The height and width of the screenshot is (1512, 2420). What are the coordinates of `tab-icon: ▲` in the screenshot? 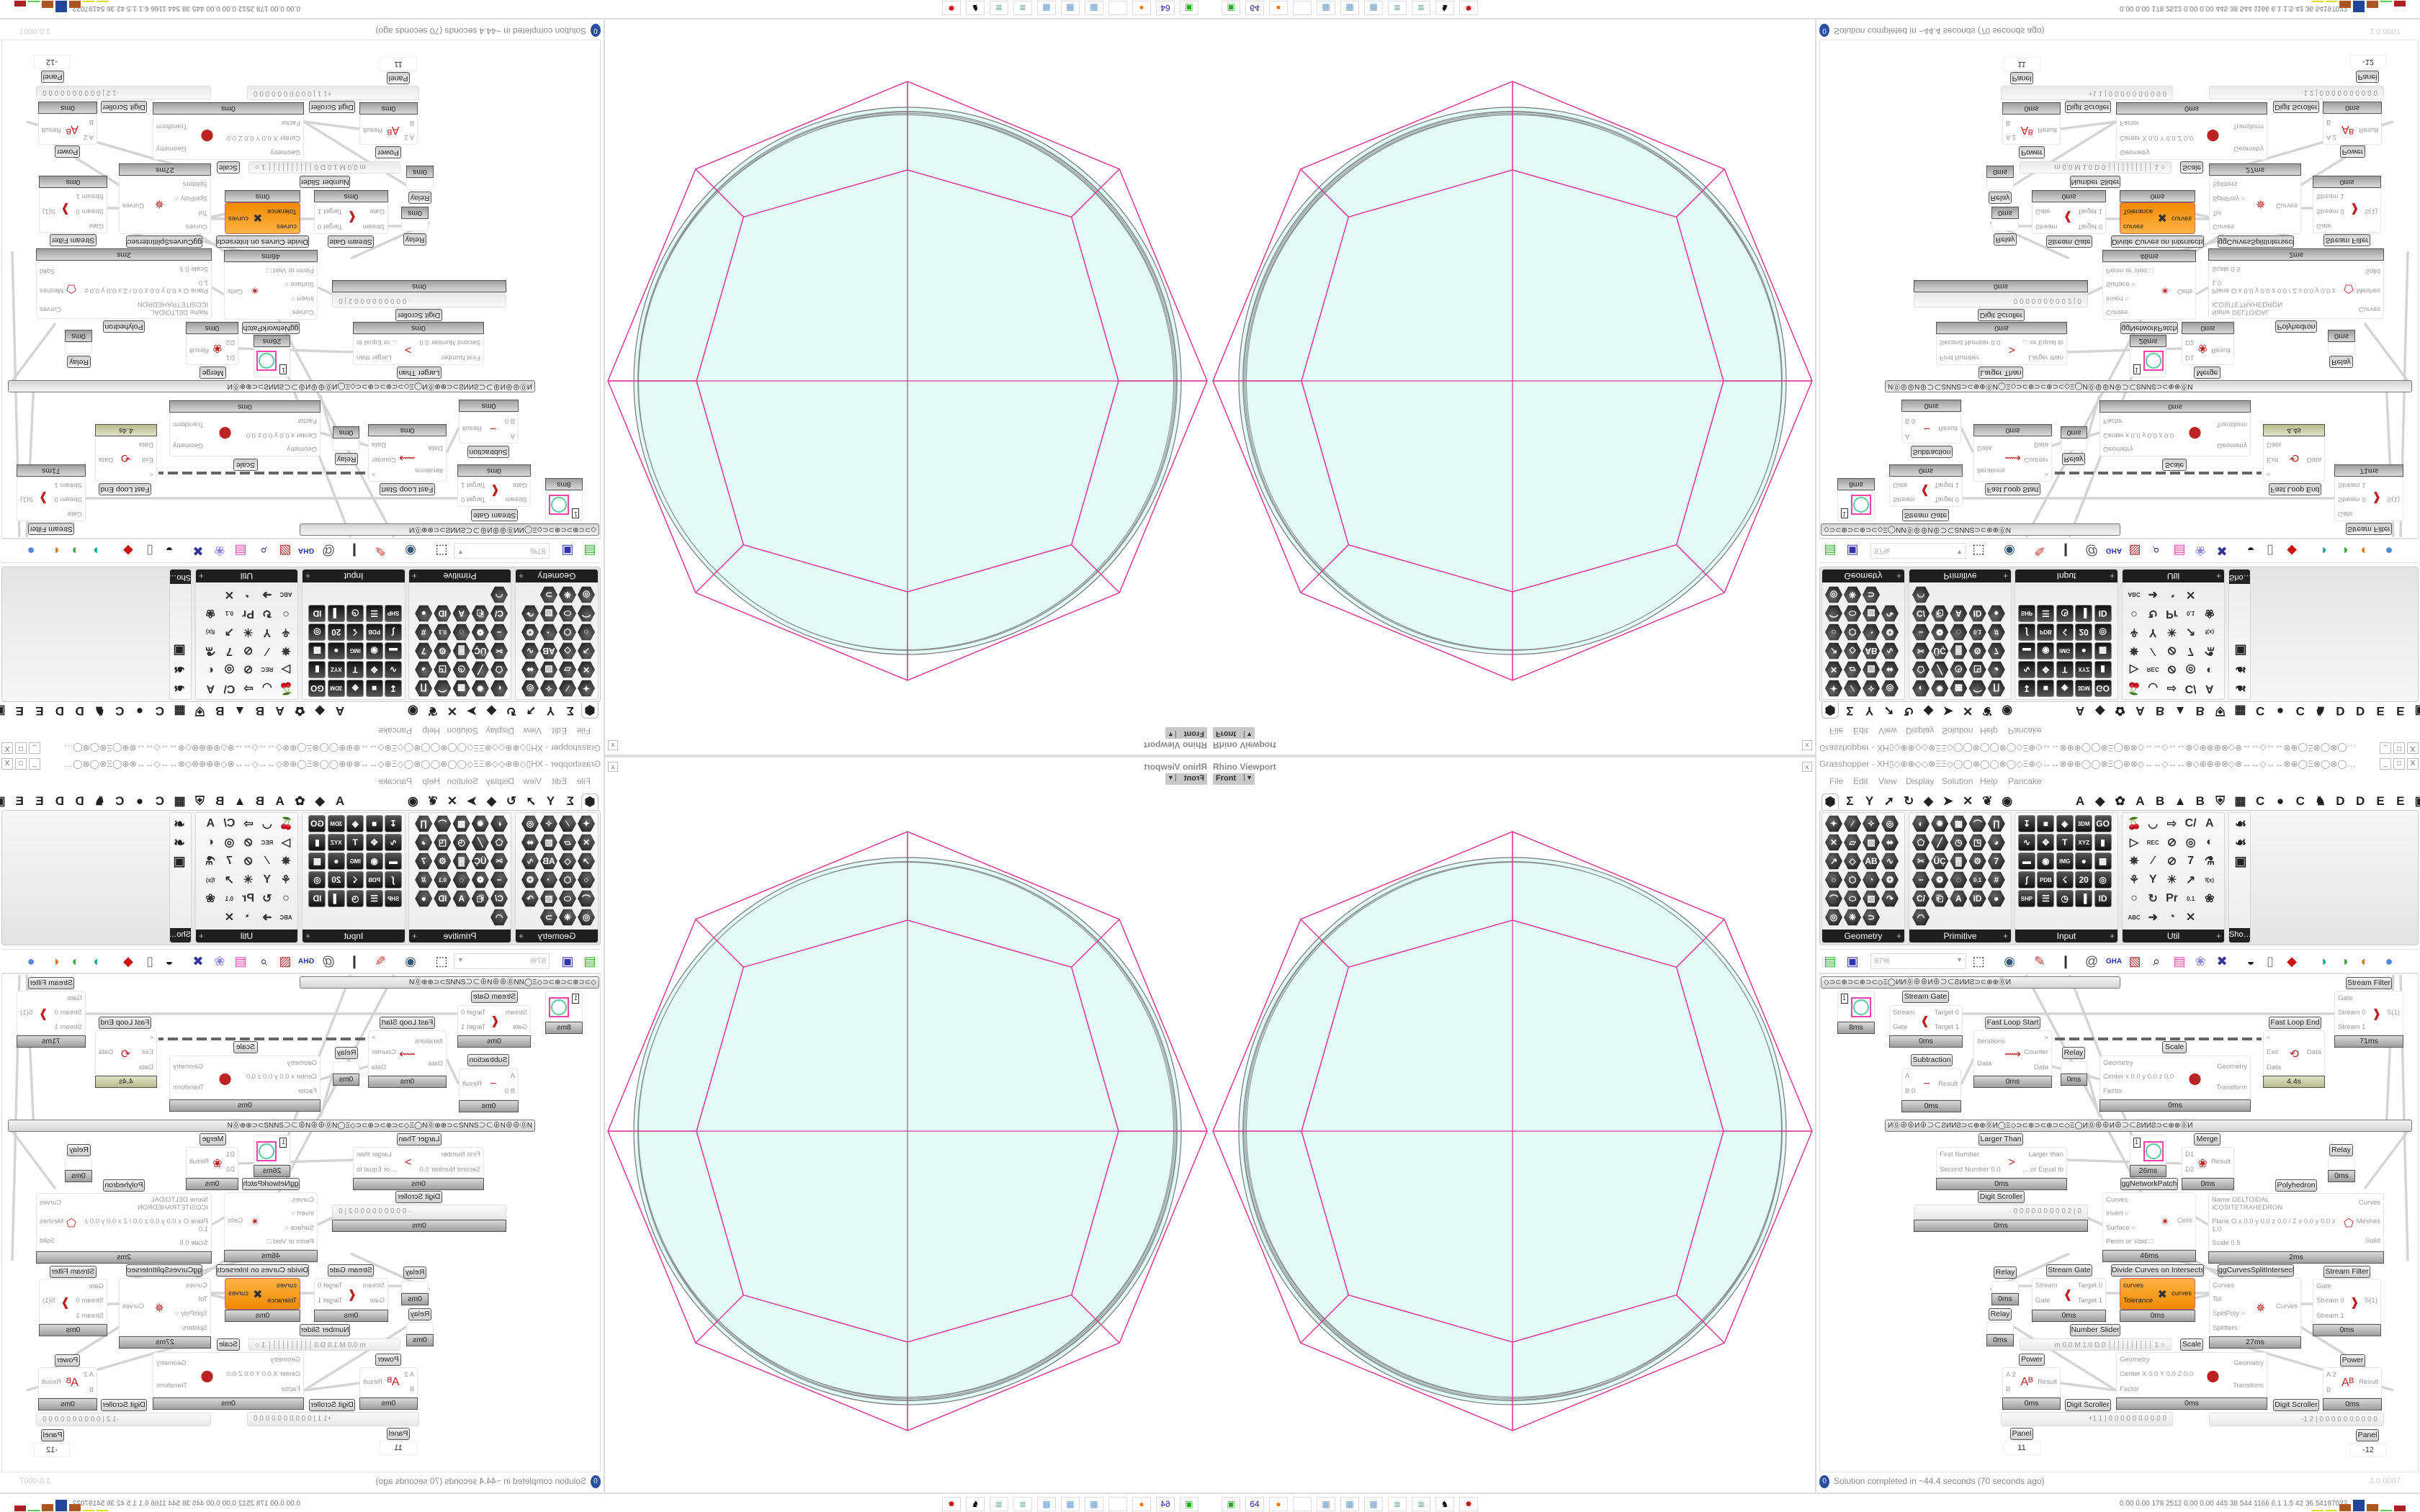 It's located at (2180, 801).